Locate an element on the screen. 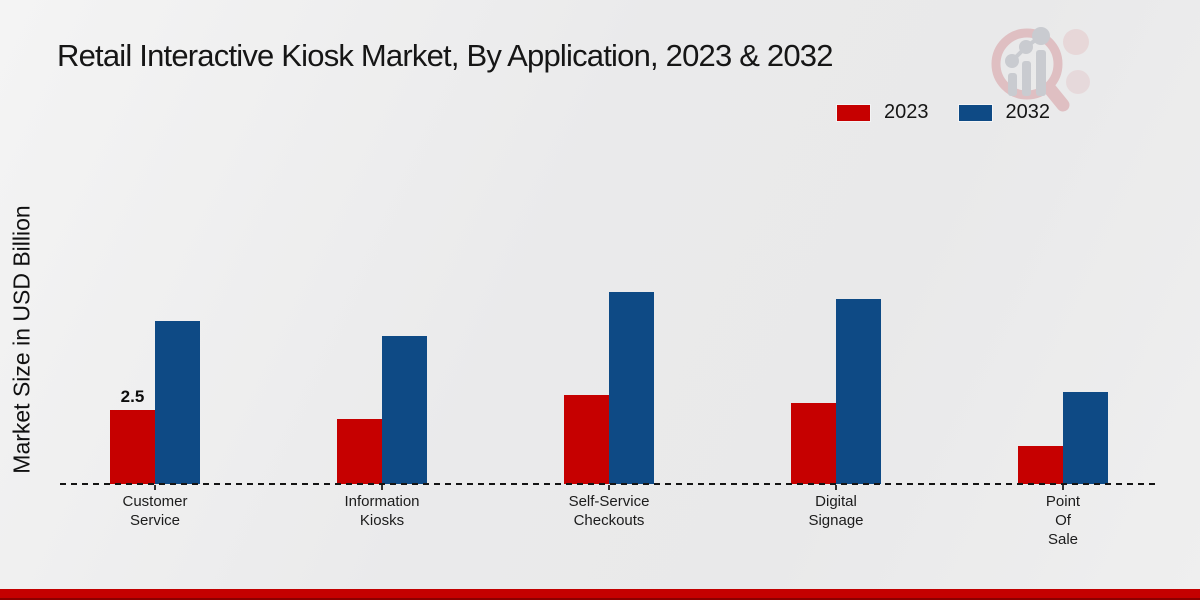 The height and width of the screenshot is (600, 1200). footer-bar is located at coordinates (600, 594).